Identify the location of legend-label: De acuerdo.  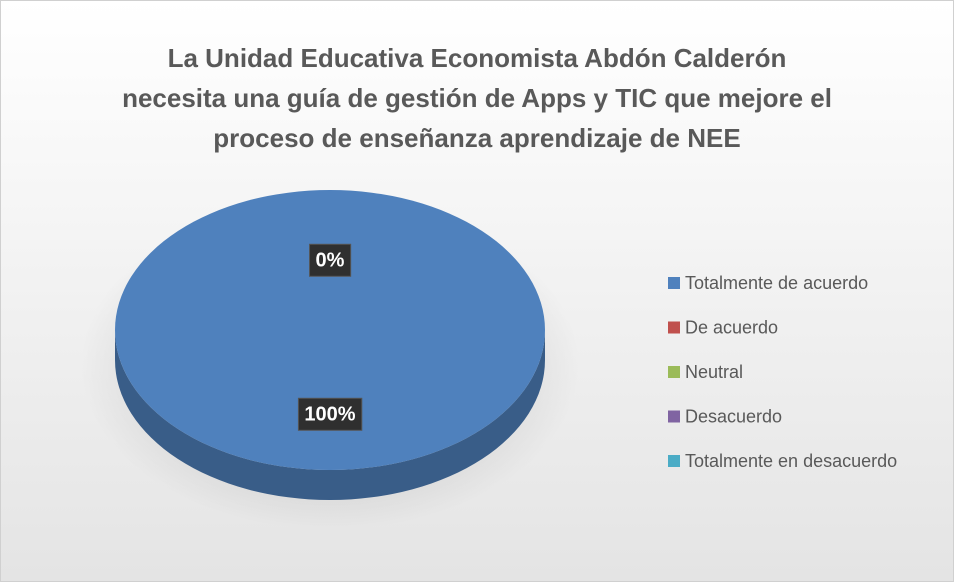
(731, 327).